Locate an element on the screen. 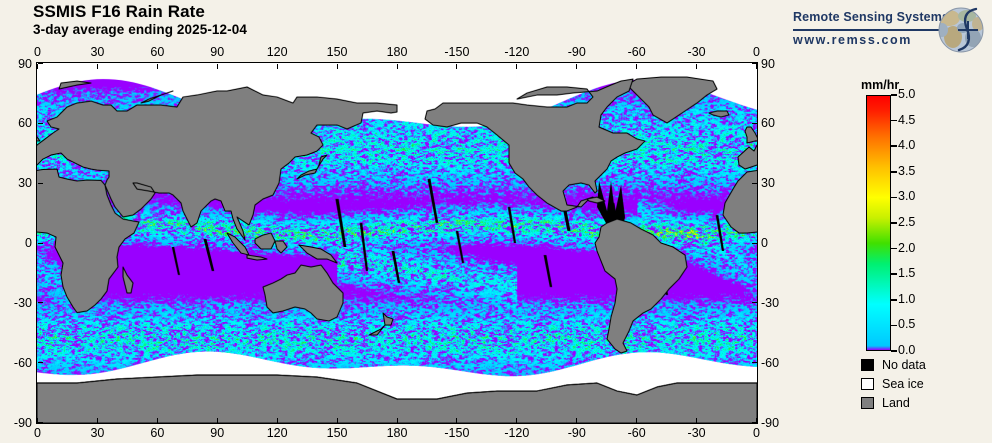 Image resolution: width=992 pixels, height=443 pixels. remss-logo: Remote Sensing Systems www.remss.com is located at coordinates (891, 30).